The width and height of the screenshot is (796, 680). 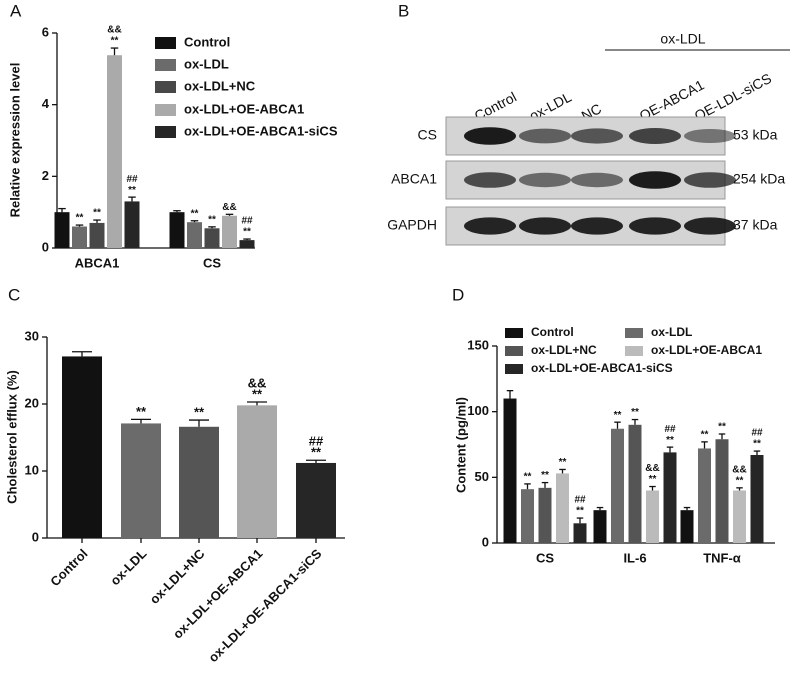 I want to click on x-tick-label: Control, so click(x=68, y=567).